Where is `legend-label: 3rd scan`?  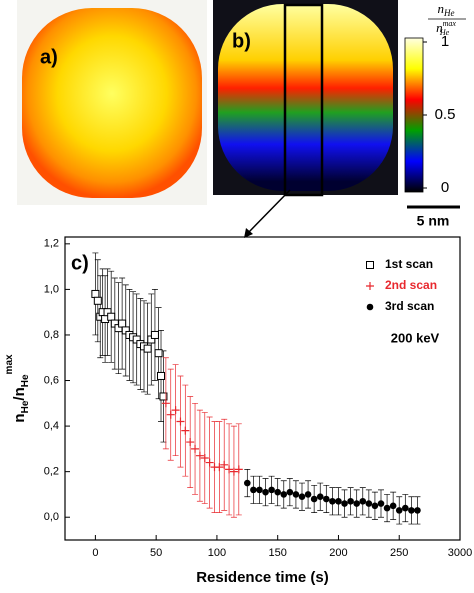
legend-label: 3rd scan is located at coordinates (409, 306).